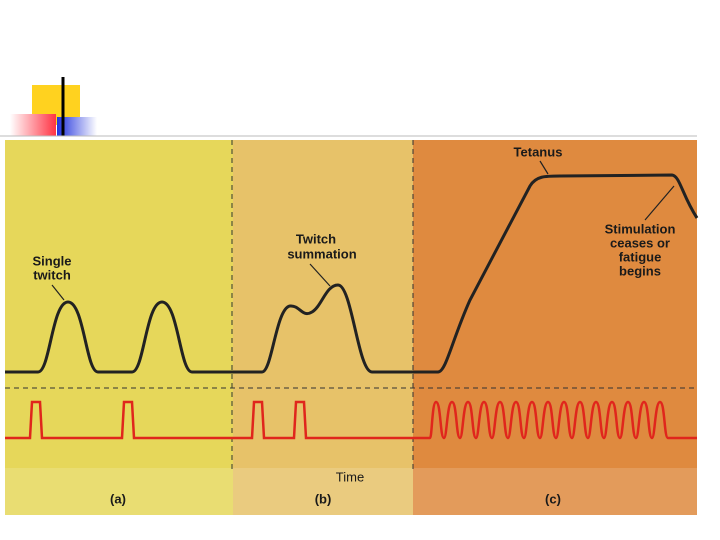 The width and height of the screenshot is (720, 540). What do you see at coordinates (351, 420) in the screenshot?
I see `stimulation-signal` at bounding box center [351, 420].